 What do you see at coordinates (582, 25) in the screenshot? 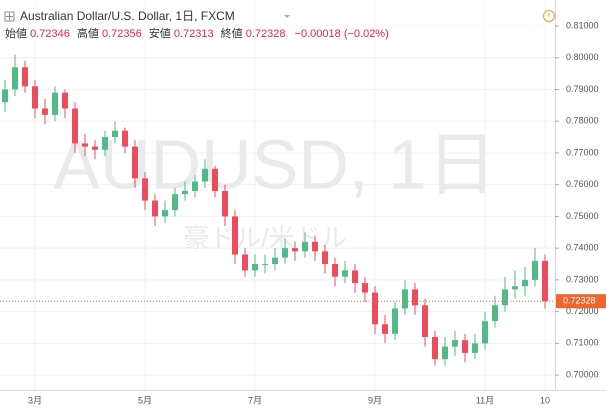
I see `y-tick-label: 0.81000` at bounding box center [582, 25].